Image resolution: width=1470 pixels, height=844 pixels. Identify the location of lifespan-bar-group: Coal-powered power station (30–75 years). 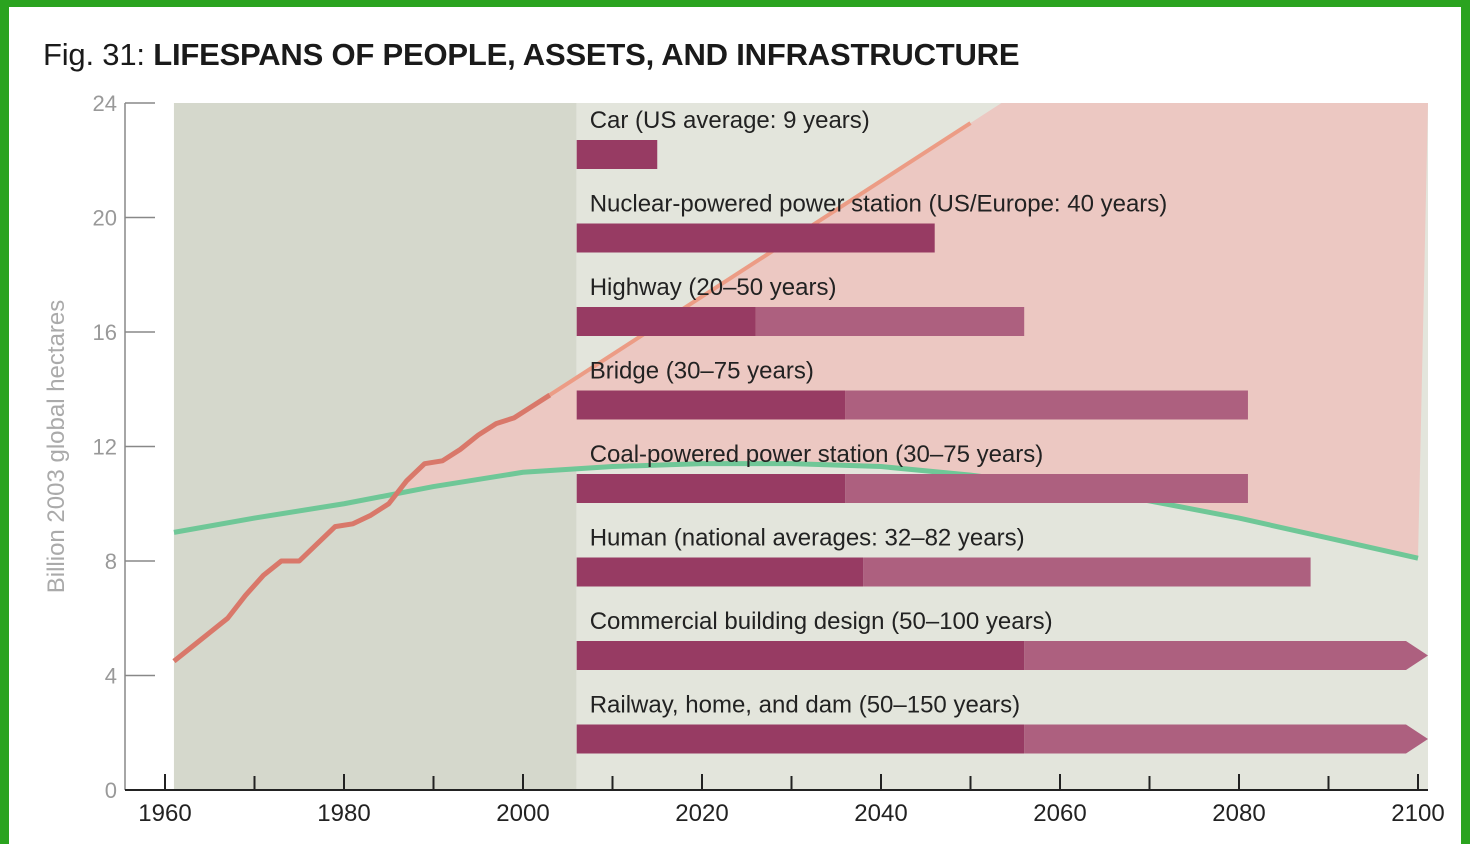
(912, 472).